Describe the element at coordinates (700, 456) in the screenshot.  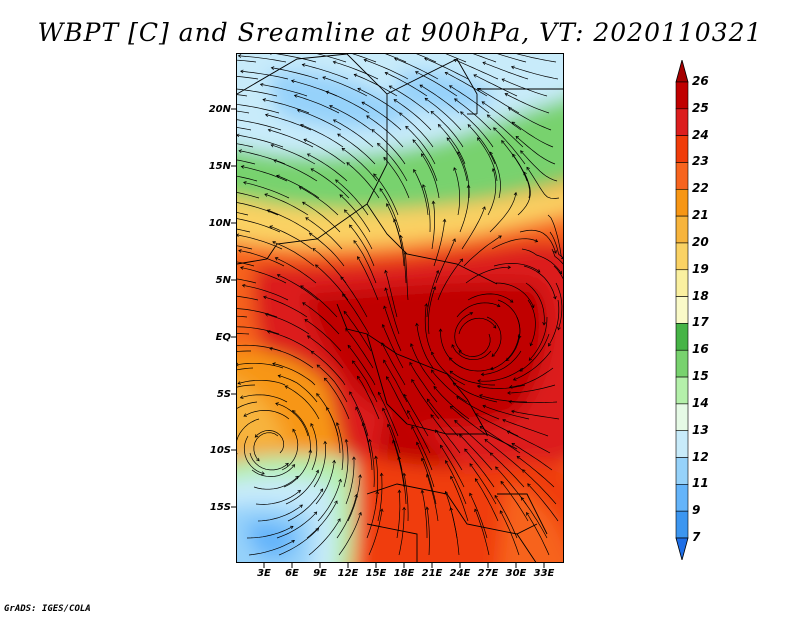
I see `colorbar-level-label: 12` at that location.